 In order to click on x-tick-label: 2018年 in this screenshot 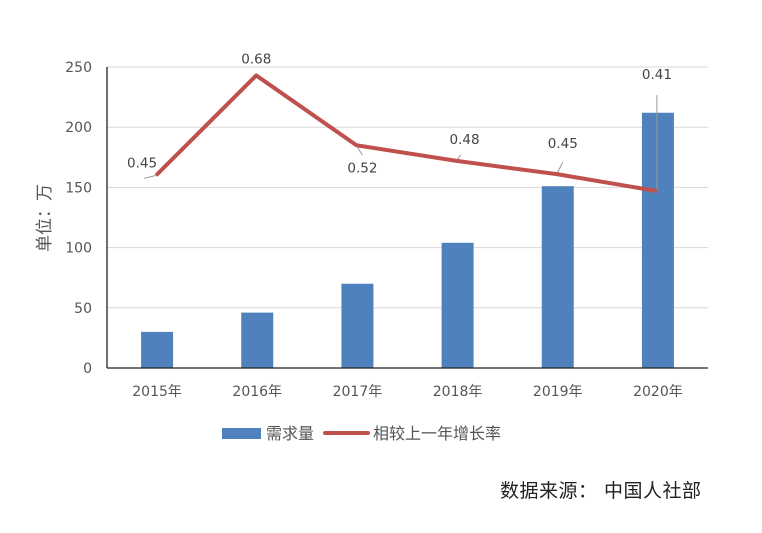, I will do `click(458, 392)`.